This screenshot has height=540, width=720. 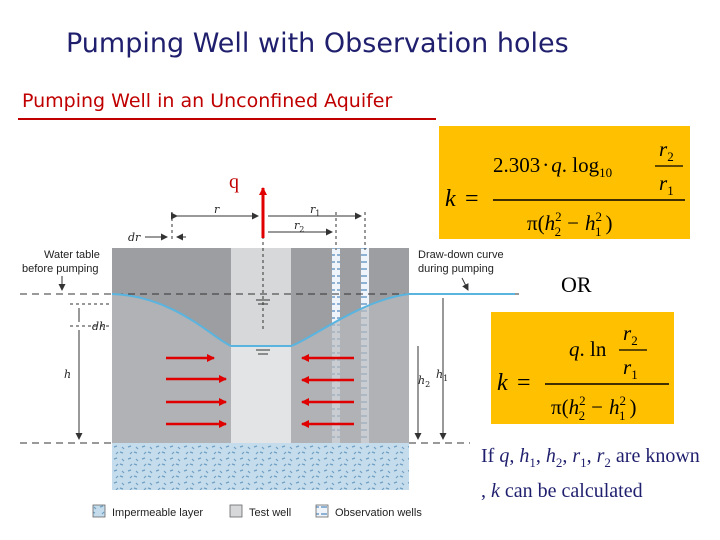 What do you see at coordinates (317, 43) in the screenshot?
I see `page-title: Pumping Well with Observation holes` at bounding box center [317, 43].